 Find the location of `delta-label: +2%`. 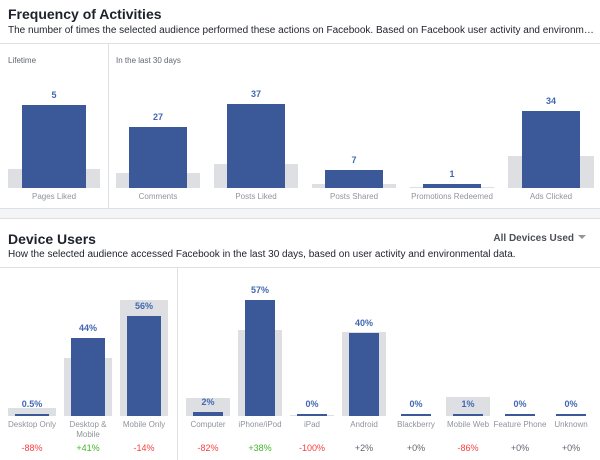

delta-label: +2% is located at coordinates (364, 448).